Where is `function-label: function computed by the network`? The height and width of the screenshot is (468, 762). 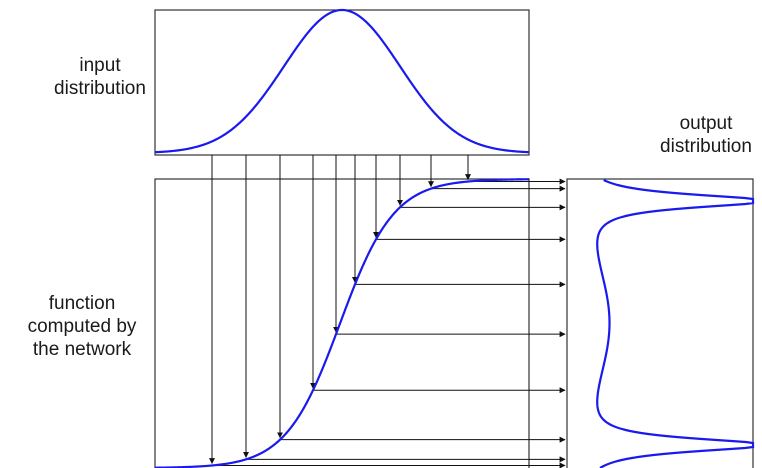
function-label: function computed by the network is located at coordinates (82, 326).